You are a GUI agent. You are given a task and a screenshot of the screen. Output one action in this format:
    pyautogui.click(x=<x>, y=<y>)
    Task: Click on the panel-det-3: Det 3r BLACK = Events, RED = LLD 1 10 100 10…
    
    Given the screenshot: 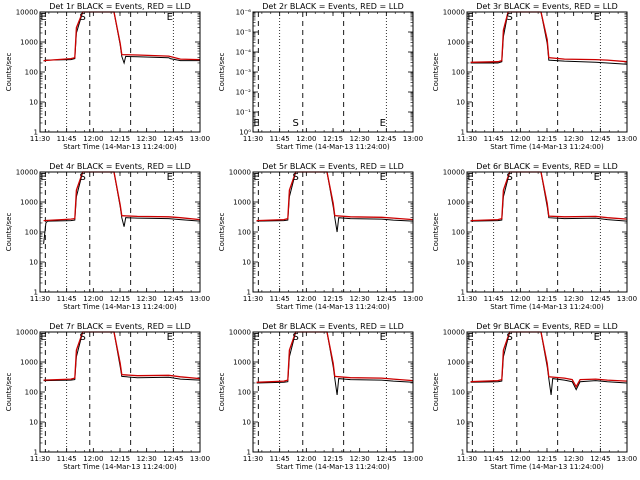 What is the action you would take?
    pyautogui.click(x=534, y=76)
    